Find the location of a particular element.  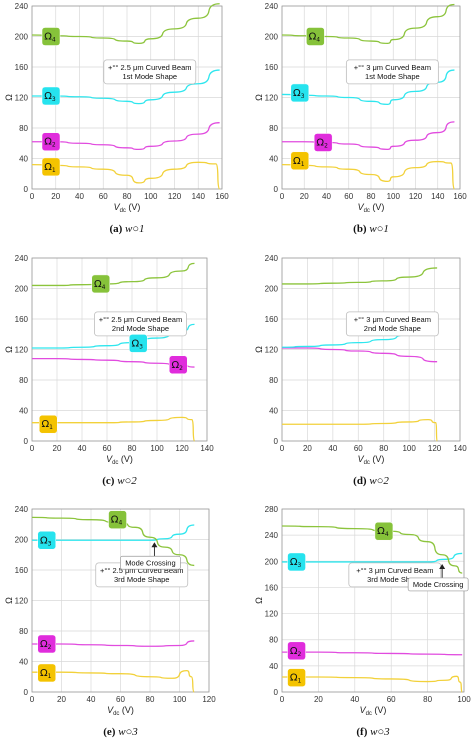

annotation-line: 3rd Mode Shape is located at coordinates (394, 579).